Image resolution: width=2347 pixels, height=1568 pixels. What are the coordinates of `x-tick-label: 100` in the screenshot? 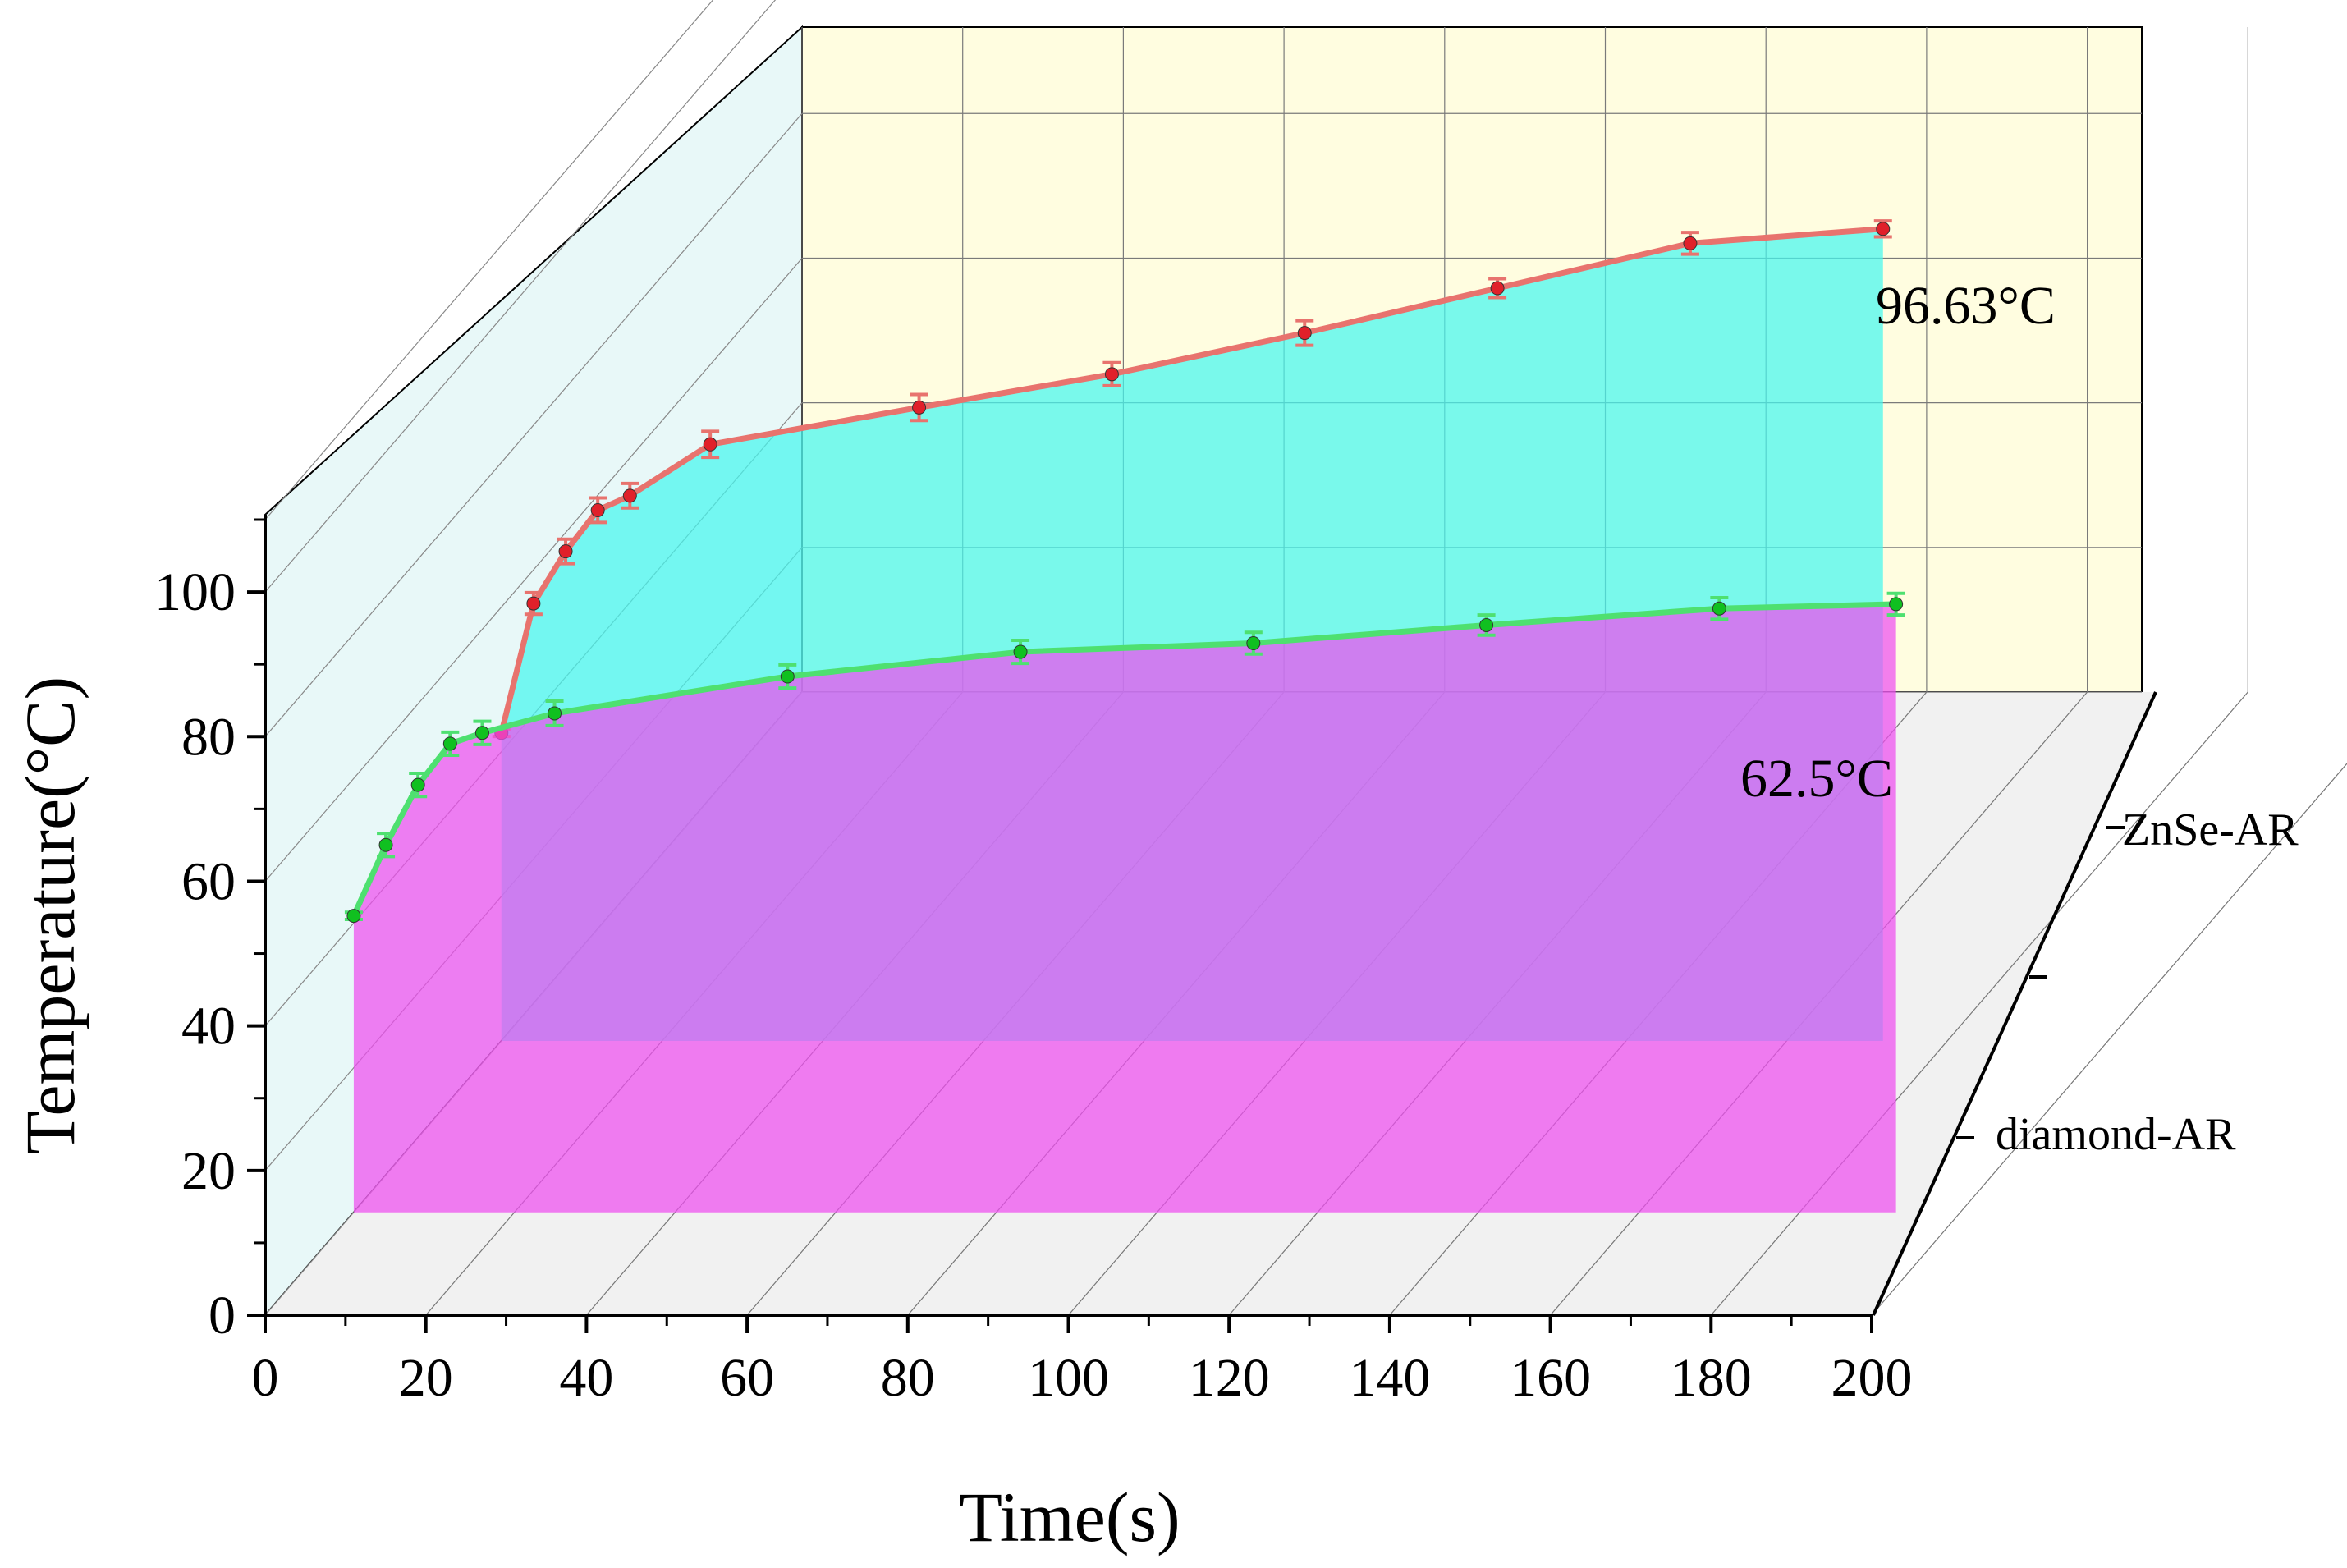 It's located at (1068, 1378).